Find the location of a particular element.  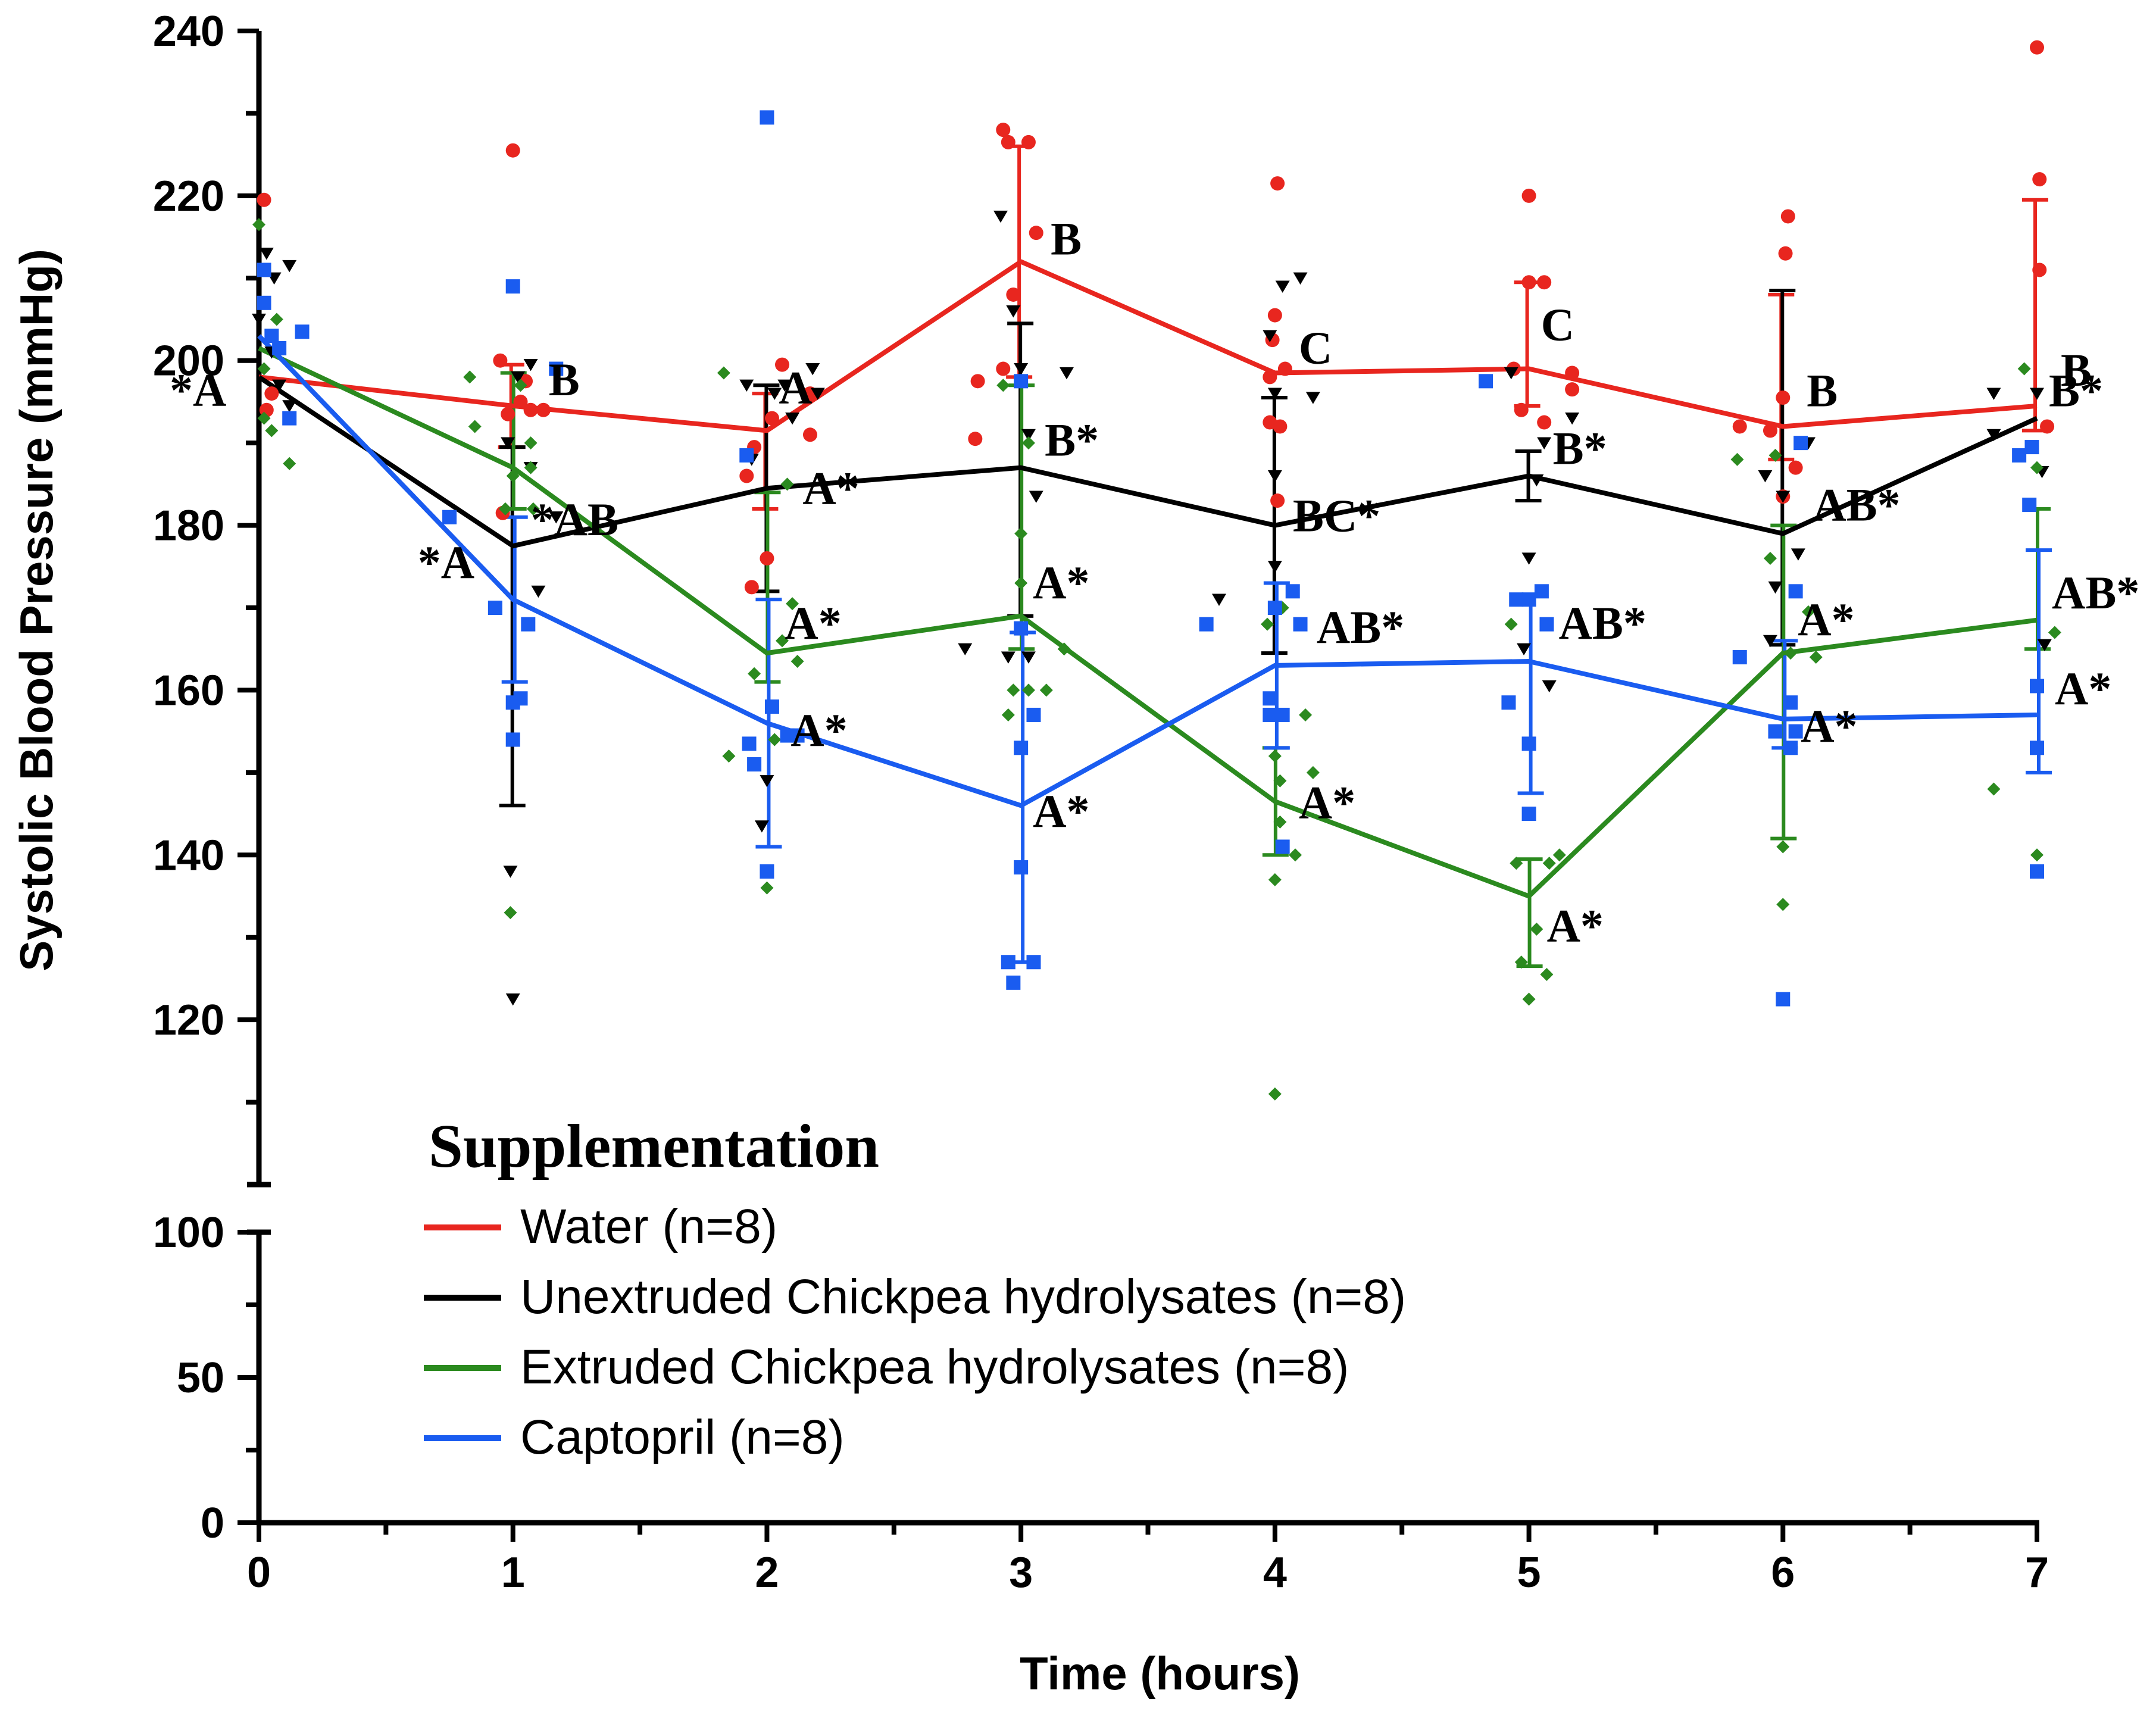

significance-label: *A is located at coordinates (198, 389).